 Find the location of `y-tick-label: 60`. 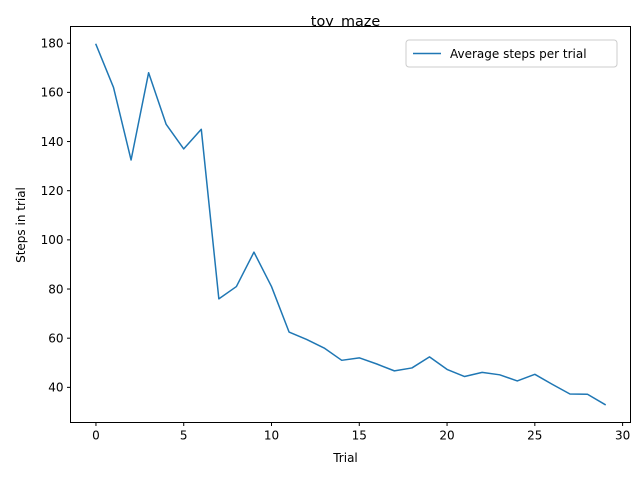

y-tick-label: 60 is located at coordinates (55, 338).